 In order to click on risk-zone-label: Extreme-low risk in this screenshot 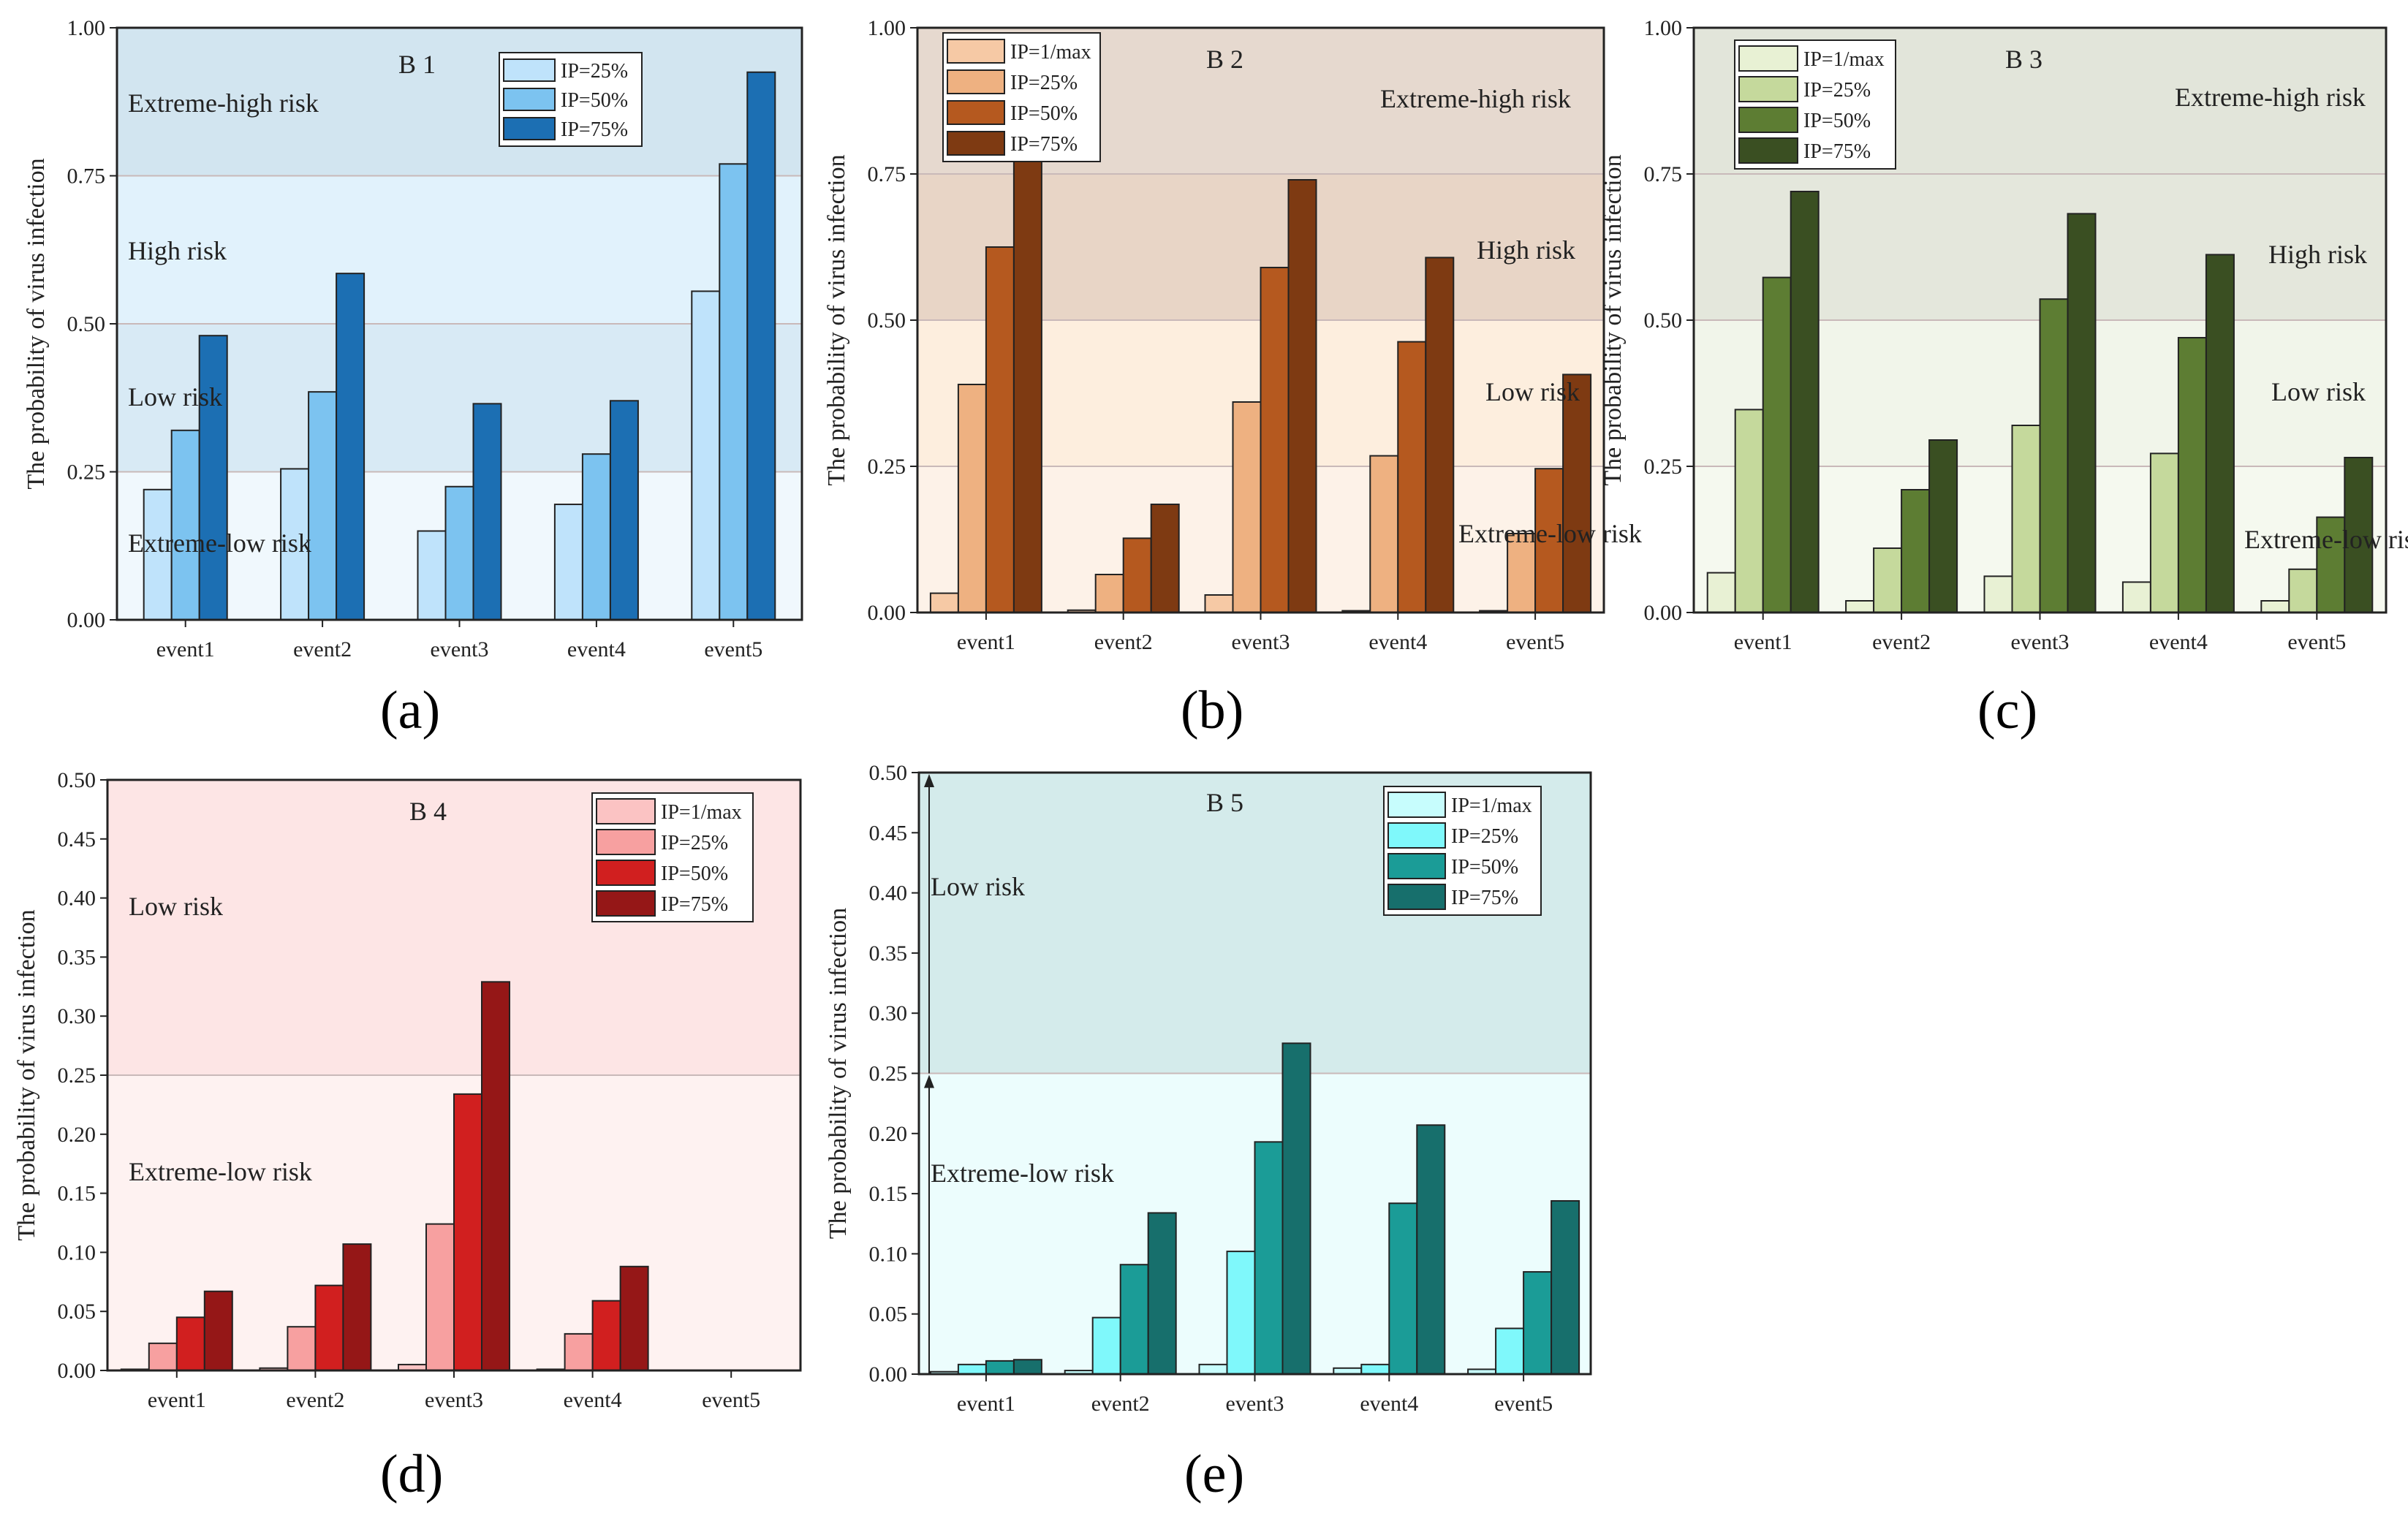, I will do `click(2326, 539)`.